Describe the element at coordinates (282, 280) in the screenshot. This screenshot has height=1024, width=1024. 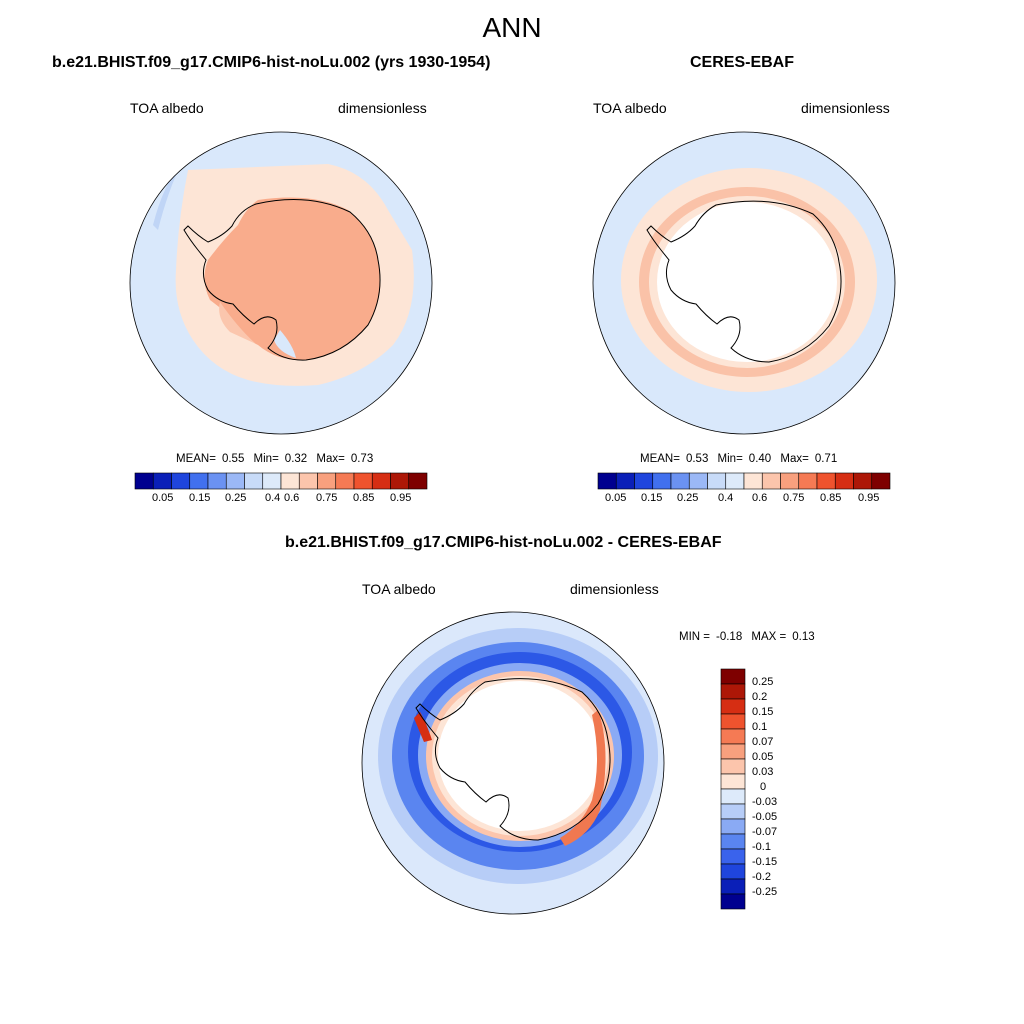
I see `panel1-coastline` at that location.